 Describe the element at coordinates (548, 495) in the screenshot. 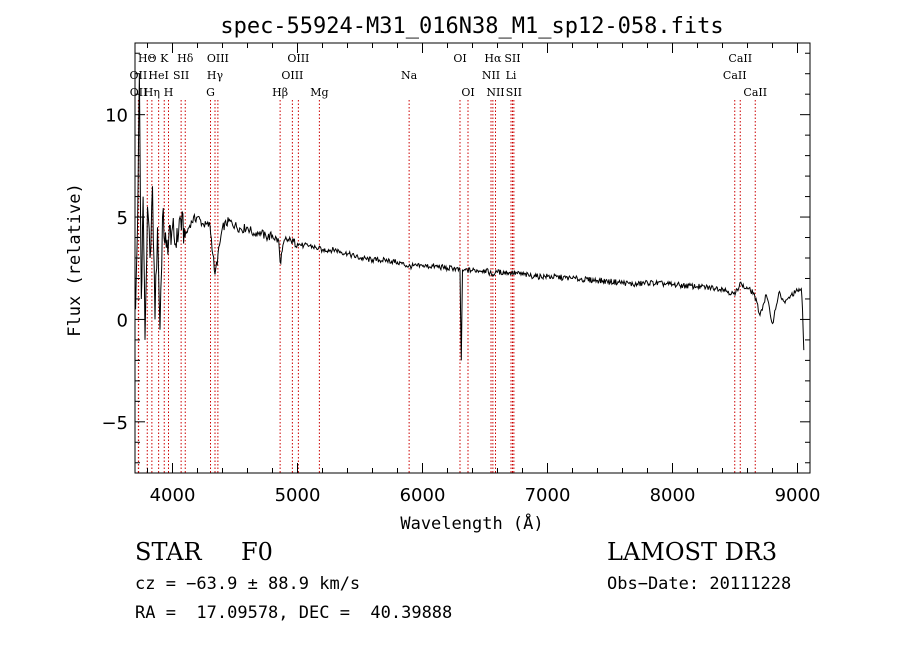

I see `x-tick-label-3: 7000` at that location.